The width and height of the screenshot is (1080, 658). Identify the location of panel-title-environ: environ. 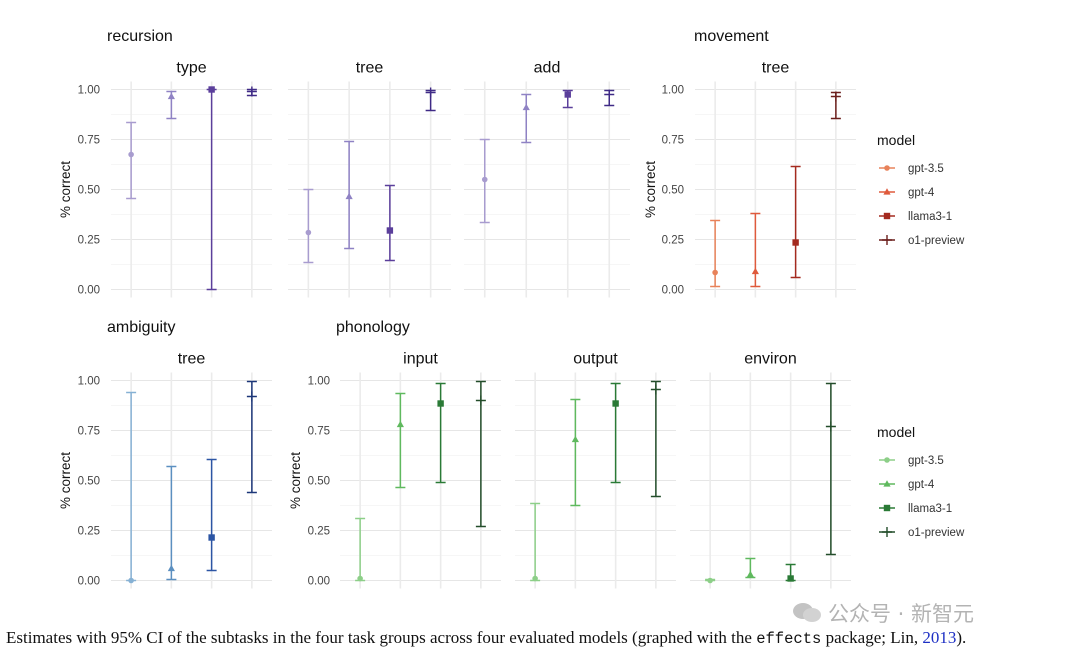
(770, 359).